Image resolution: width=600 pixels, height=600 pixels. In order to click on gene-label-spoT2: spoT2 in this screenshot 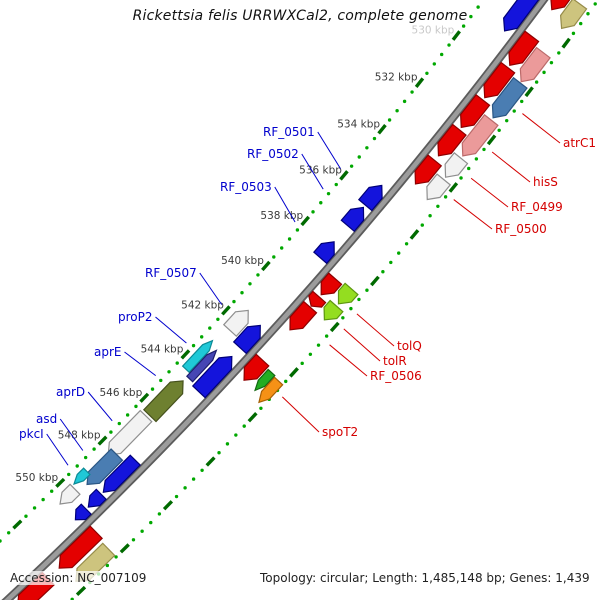, I will do `click(340, 432)`.